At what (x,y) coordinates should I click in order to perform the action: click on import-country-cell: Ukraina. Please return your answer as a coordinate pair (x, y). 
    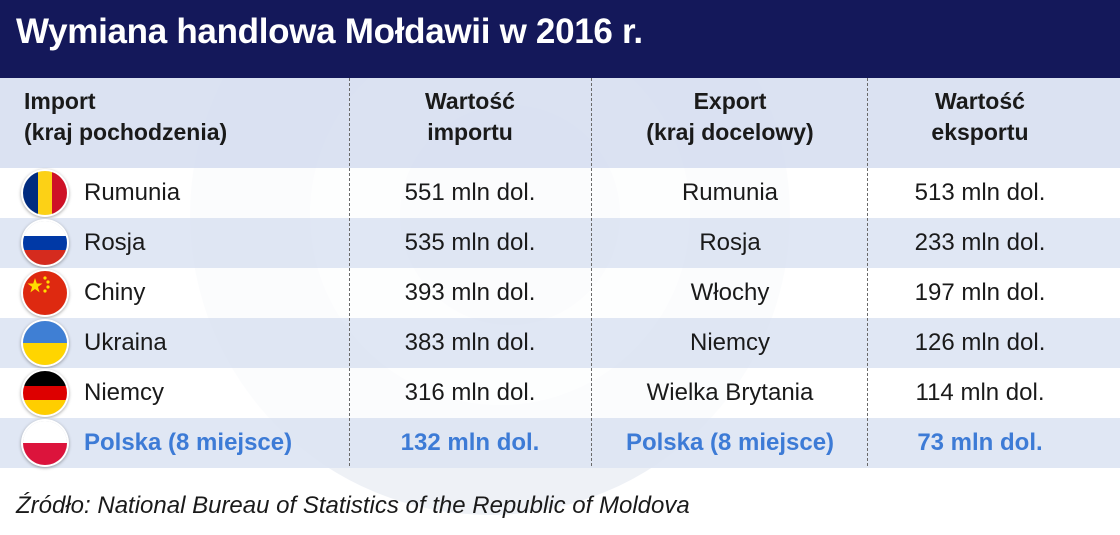
    Looking at the image, I should click on (125, 342).